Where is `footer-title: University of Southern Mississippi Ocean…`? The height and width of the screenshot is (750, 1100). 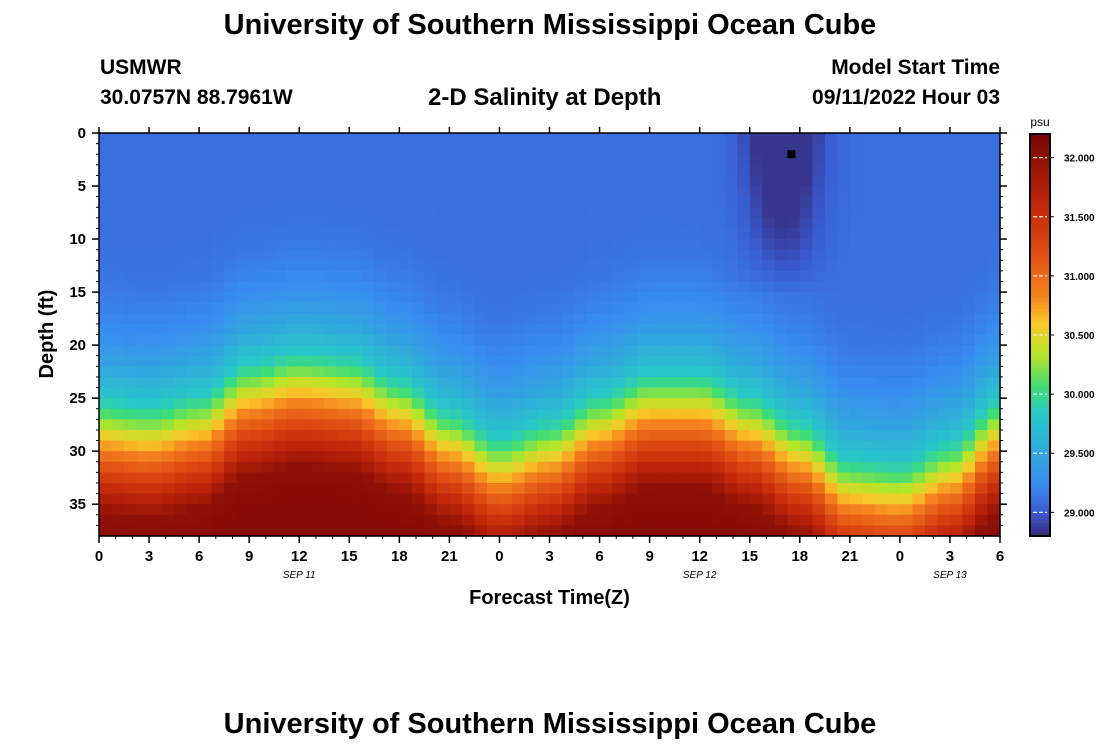
footer-title: University of Southern Mississippi Ocean… is located at coordinates (550, 724).